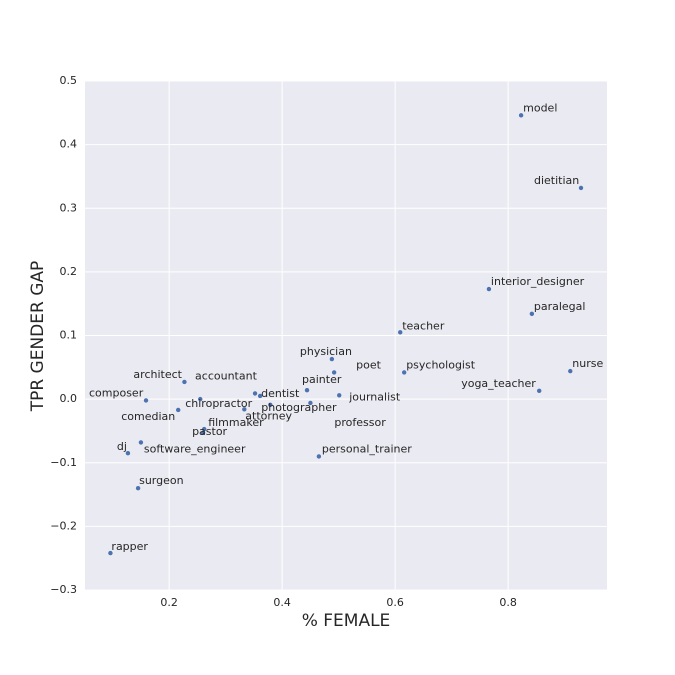 This screenshot has width=675, height=675. What do you see at coordinates (63, 589) in the screenshot?
I see `y-tick-label: −0.3` at bounding box center [63, 589].